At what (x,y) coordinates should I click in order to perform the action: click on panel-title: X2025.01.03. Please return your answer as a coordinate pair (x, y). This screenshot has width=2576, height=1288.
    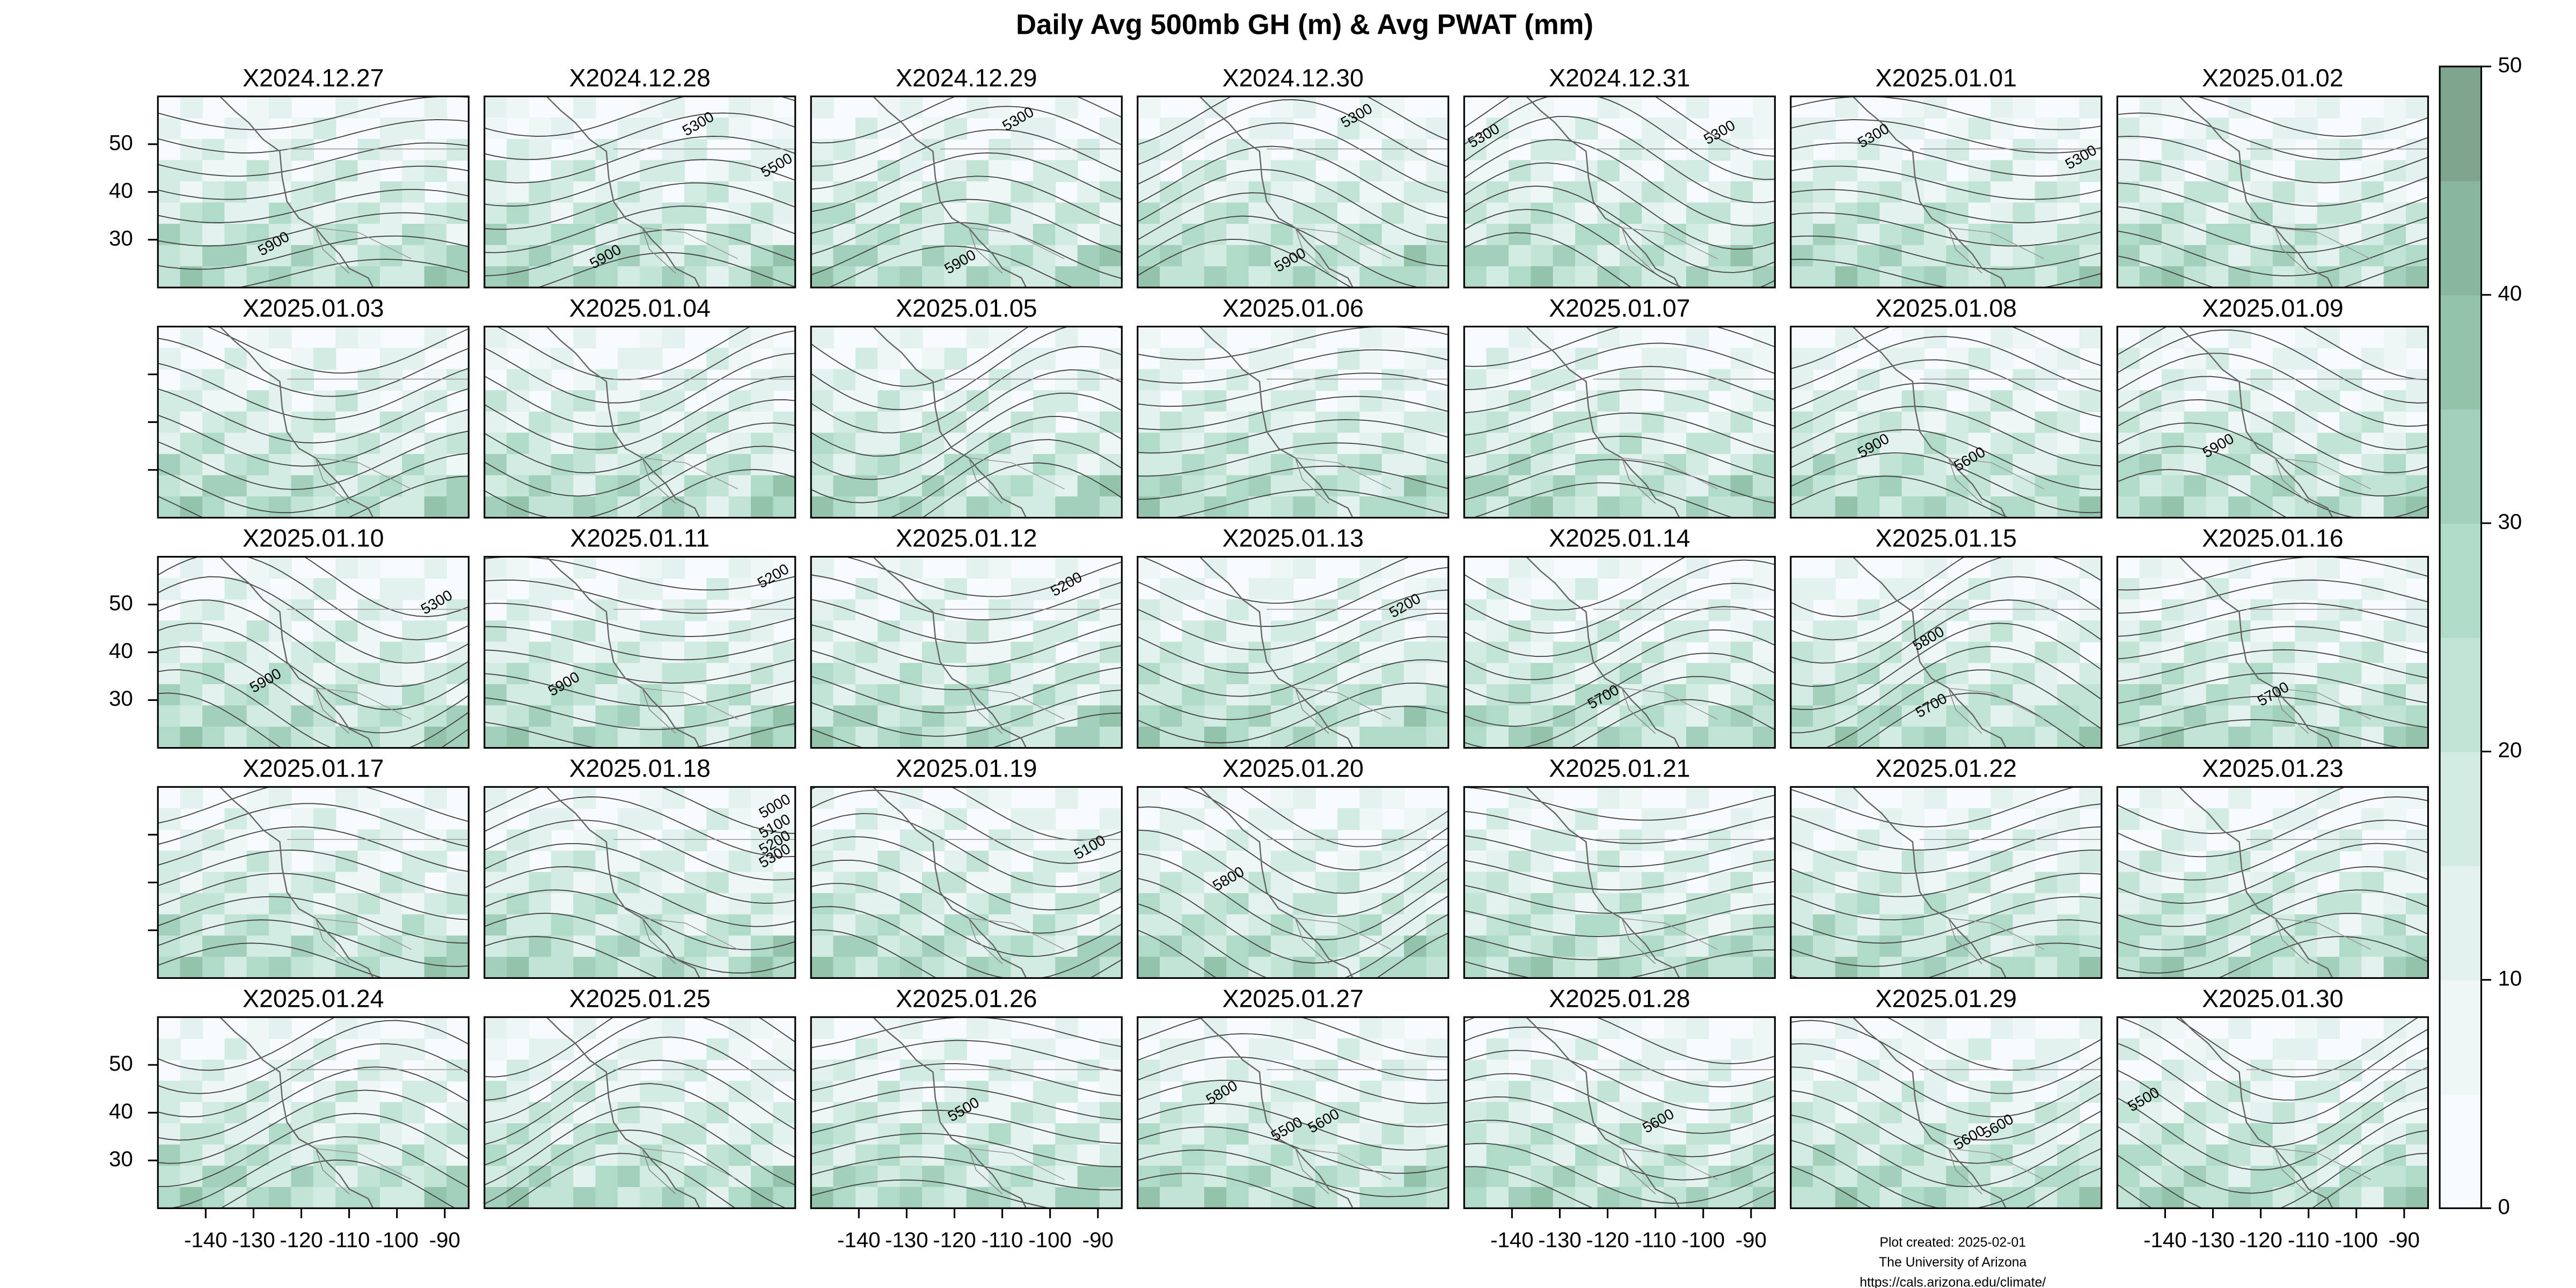
    Looking at the image, I should click on (313, 308).